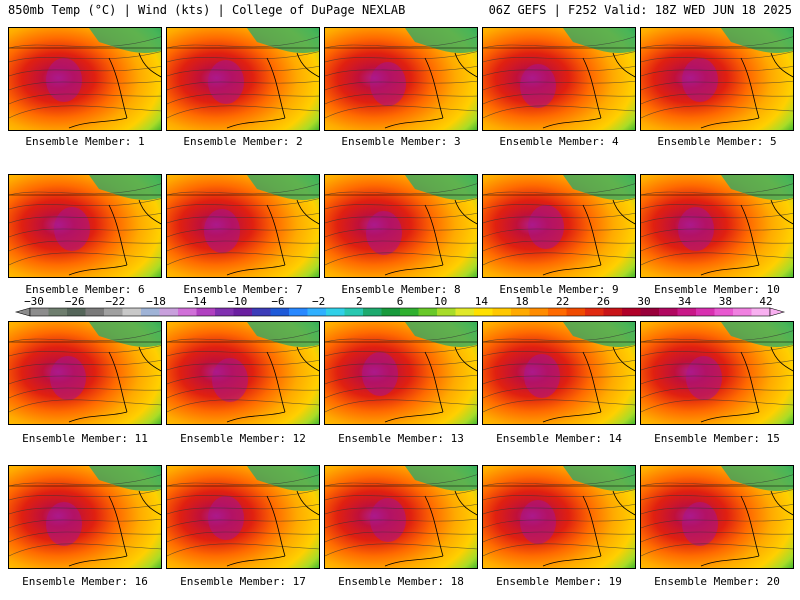  Describe the element at coordinates (156, 302) in the screenshot. I see `colorbar-tick-label: −18` at that location.